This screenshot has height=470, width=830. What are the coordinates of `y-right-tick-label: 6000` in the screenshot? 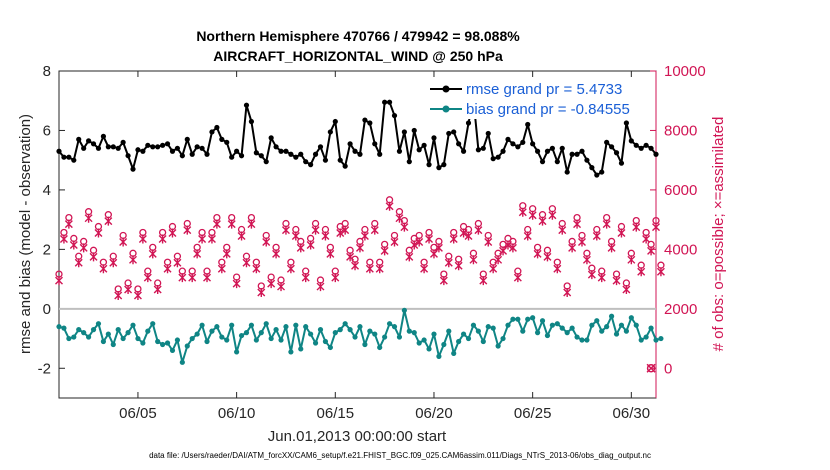 It's located at (680, 190).